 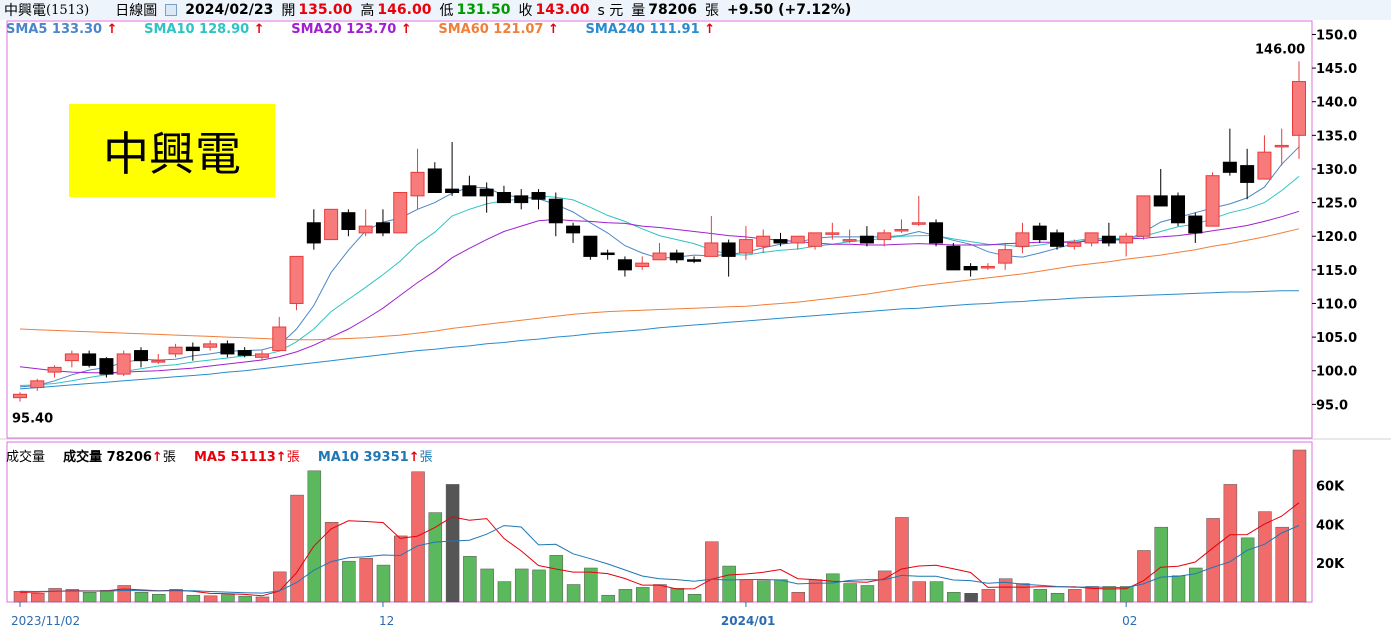 What do you see at coordinates (1336, 237) in the screenshot?
I see `price-tick-label: 120.0` at bounding box center [1336, 237].